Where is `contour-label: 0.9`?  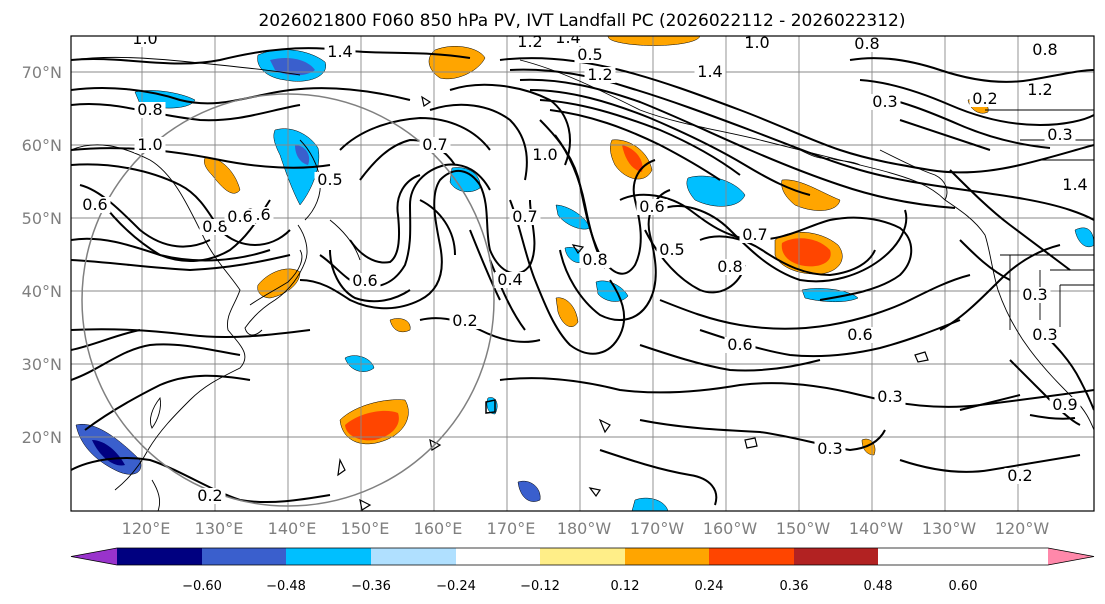
contour-label: 0.9 is located at coordinates (1064, 404).